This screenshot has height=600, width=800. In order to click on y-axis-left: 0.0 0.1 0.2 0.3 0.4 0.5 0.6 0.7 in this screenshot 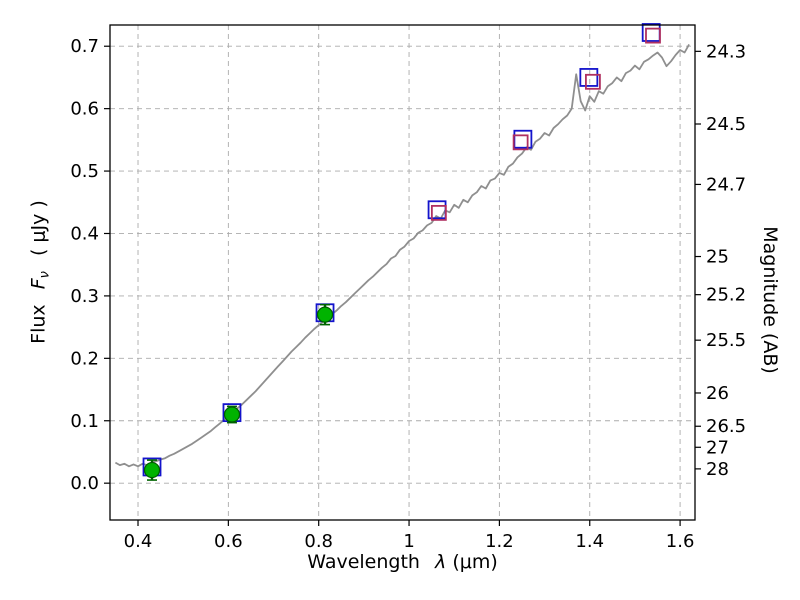, I will do `click(90, 265)`.